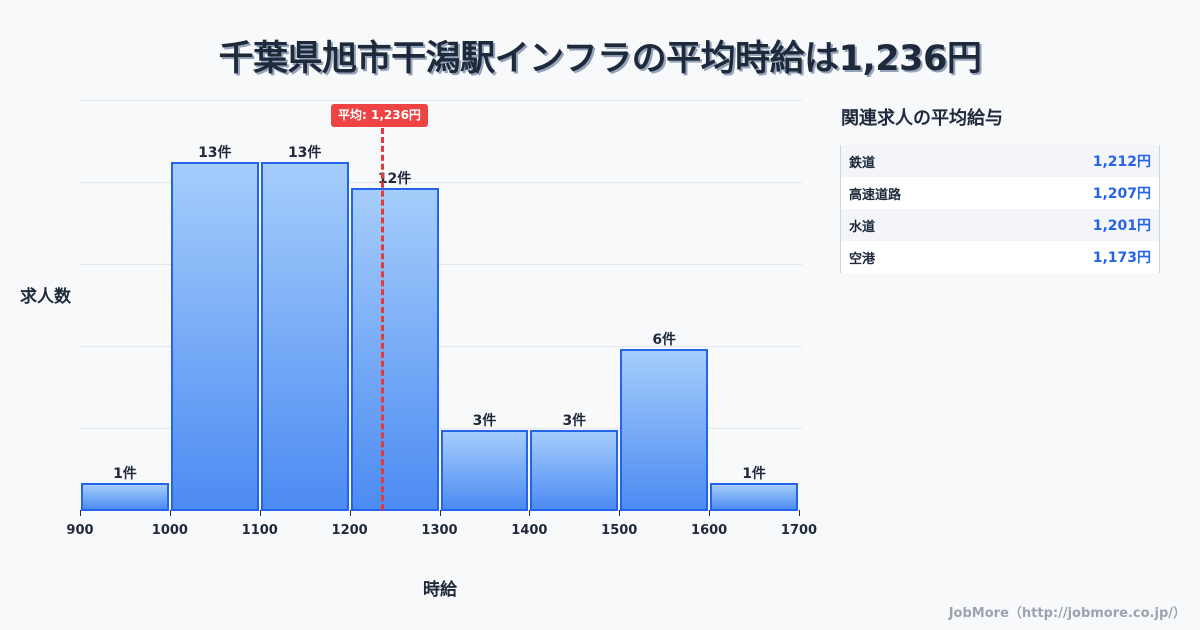 This screenshot has width=1200, height=630. Describe the element at coordinates (799, 530) in the screenshot. I see `x-tick-label: 1700` at that location.